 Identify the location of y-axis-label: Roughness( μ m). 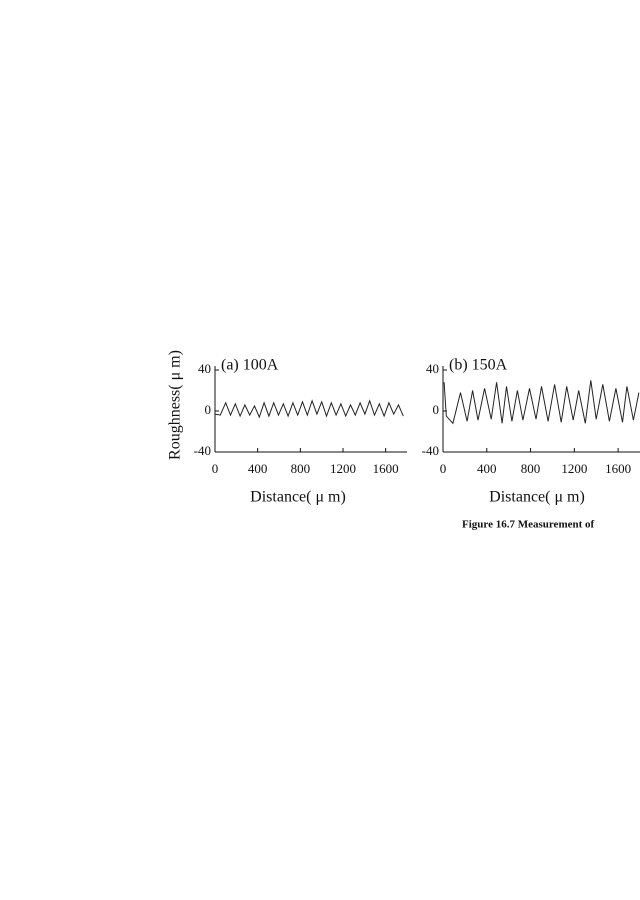
(175, 405).